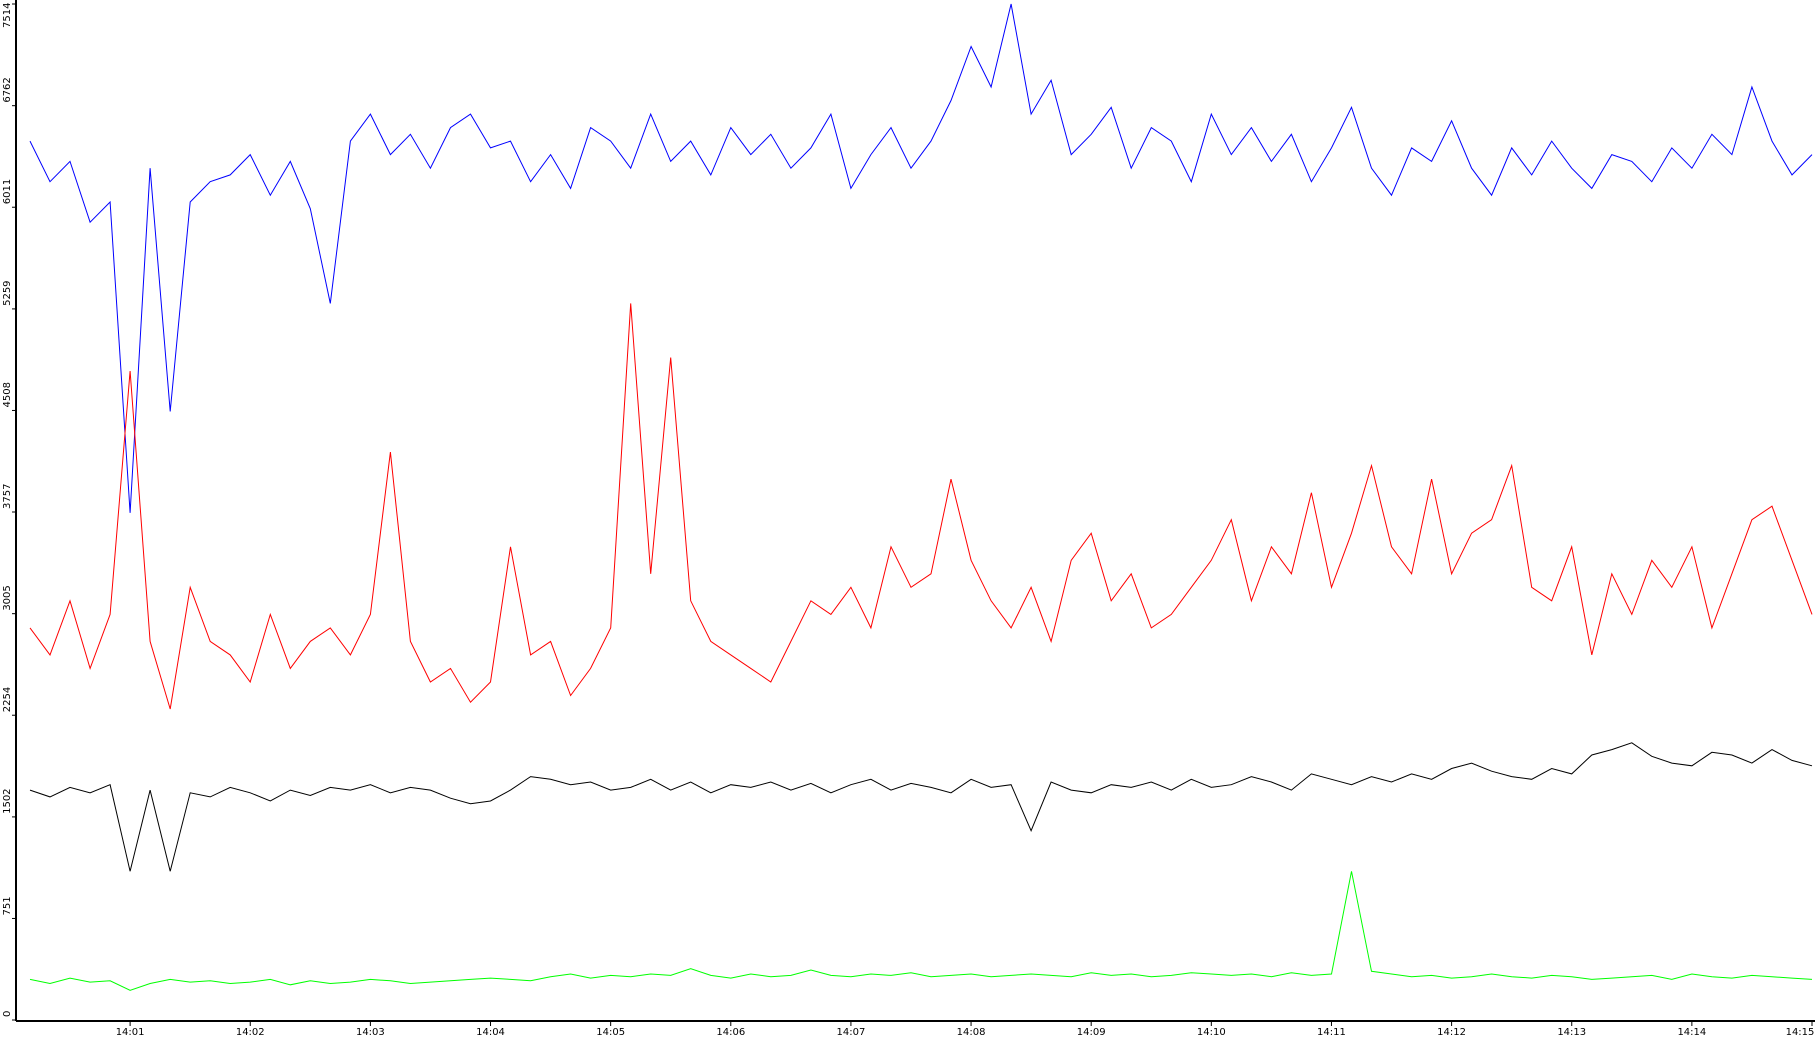 The width and height of the screenshot is (1815, 1039). I want to click on y-tick-label: 6762, so click(7, 89).